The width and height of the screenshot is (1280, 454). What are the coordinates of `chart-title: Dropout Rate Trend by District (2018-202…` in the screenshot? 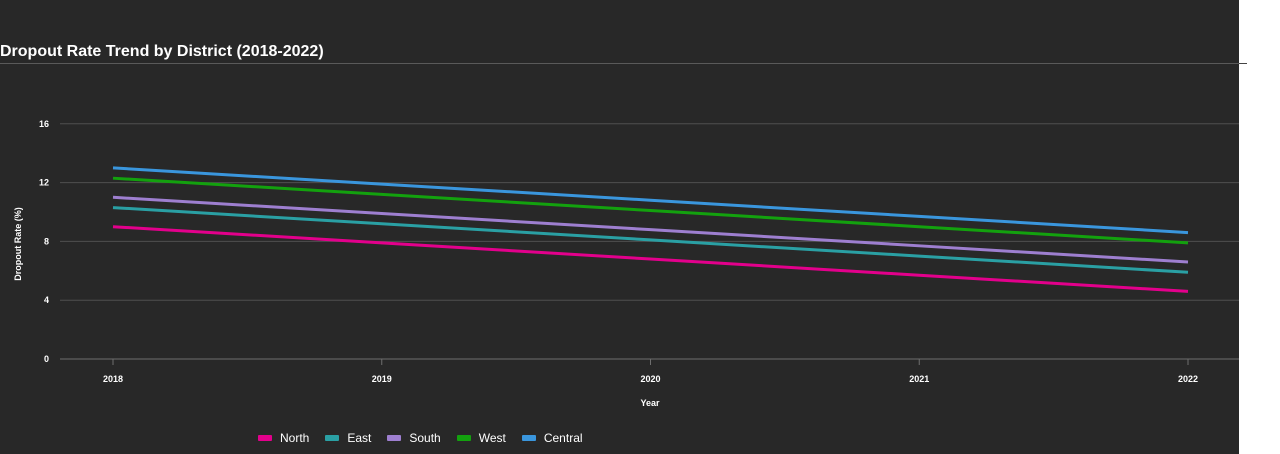 It's located at (162, 51).